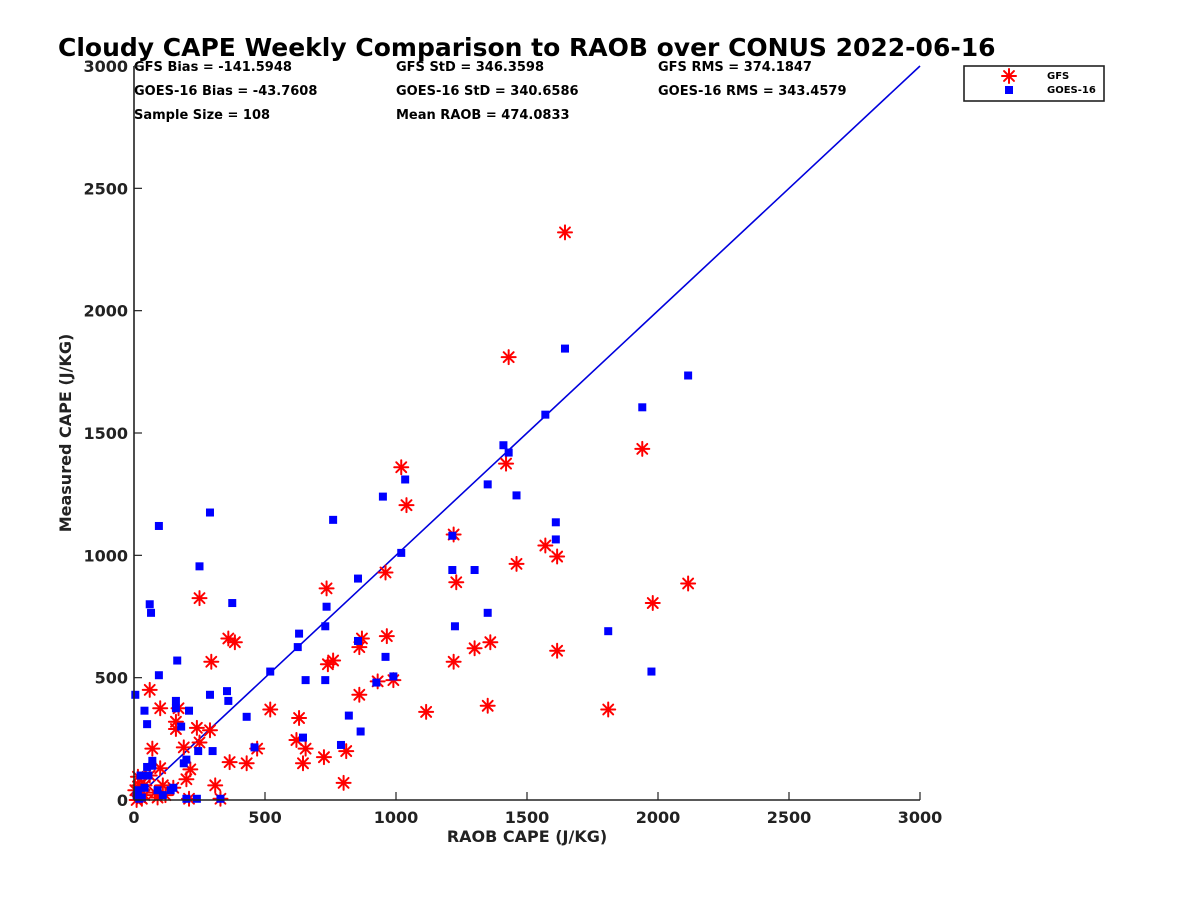 This screenshot has width=1200, height=900. Describe the element at coordinates (105, 188) in the screenshot. I see `y-tick-label: 2500` at that location.